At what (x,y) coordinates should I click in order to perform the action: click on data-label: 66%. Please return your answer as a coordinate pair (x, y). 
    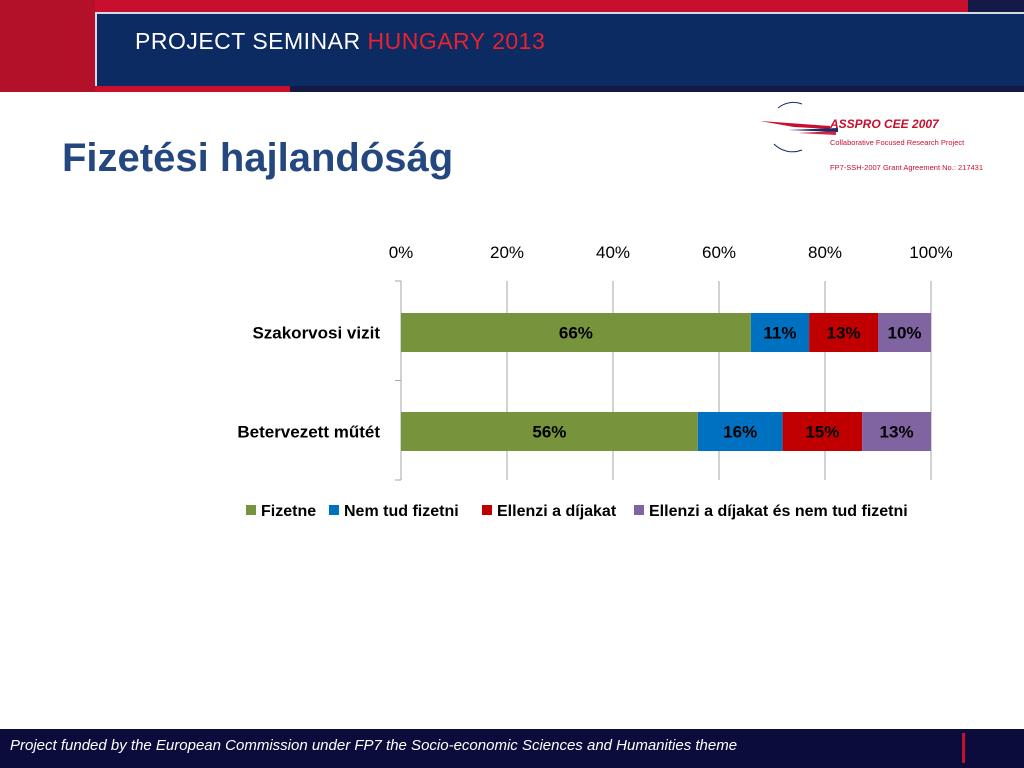
    Looking at the image, I should click on (576, 333).